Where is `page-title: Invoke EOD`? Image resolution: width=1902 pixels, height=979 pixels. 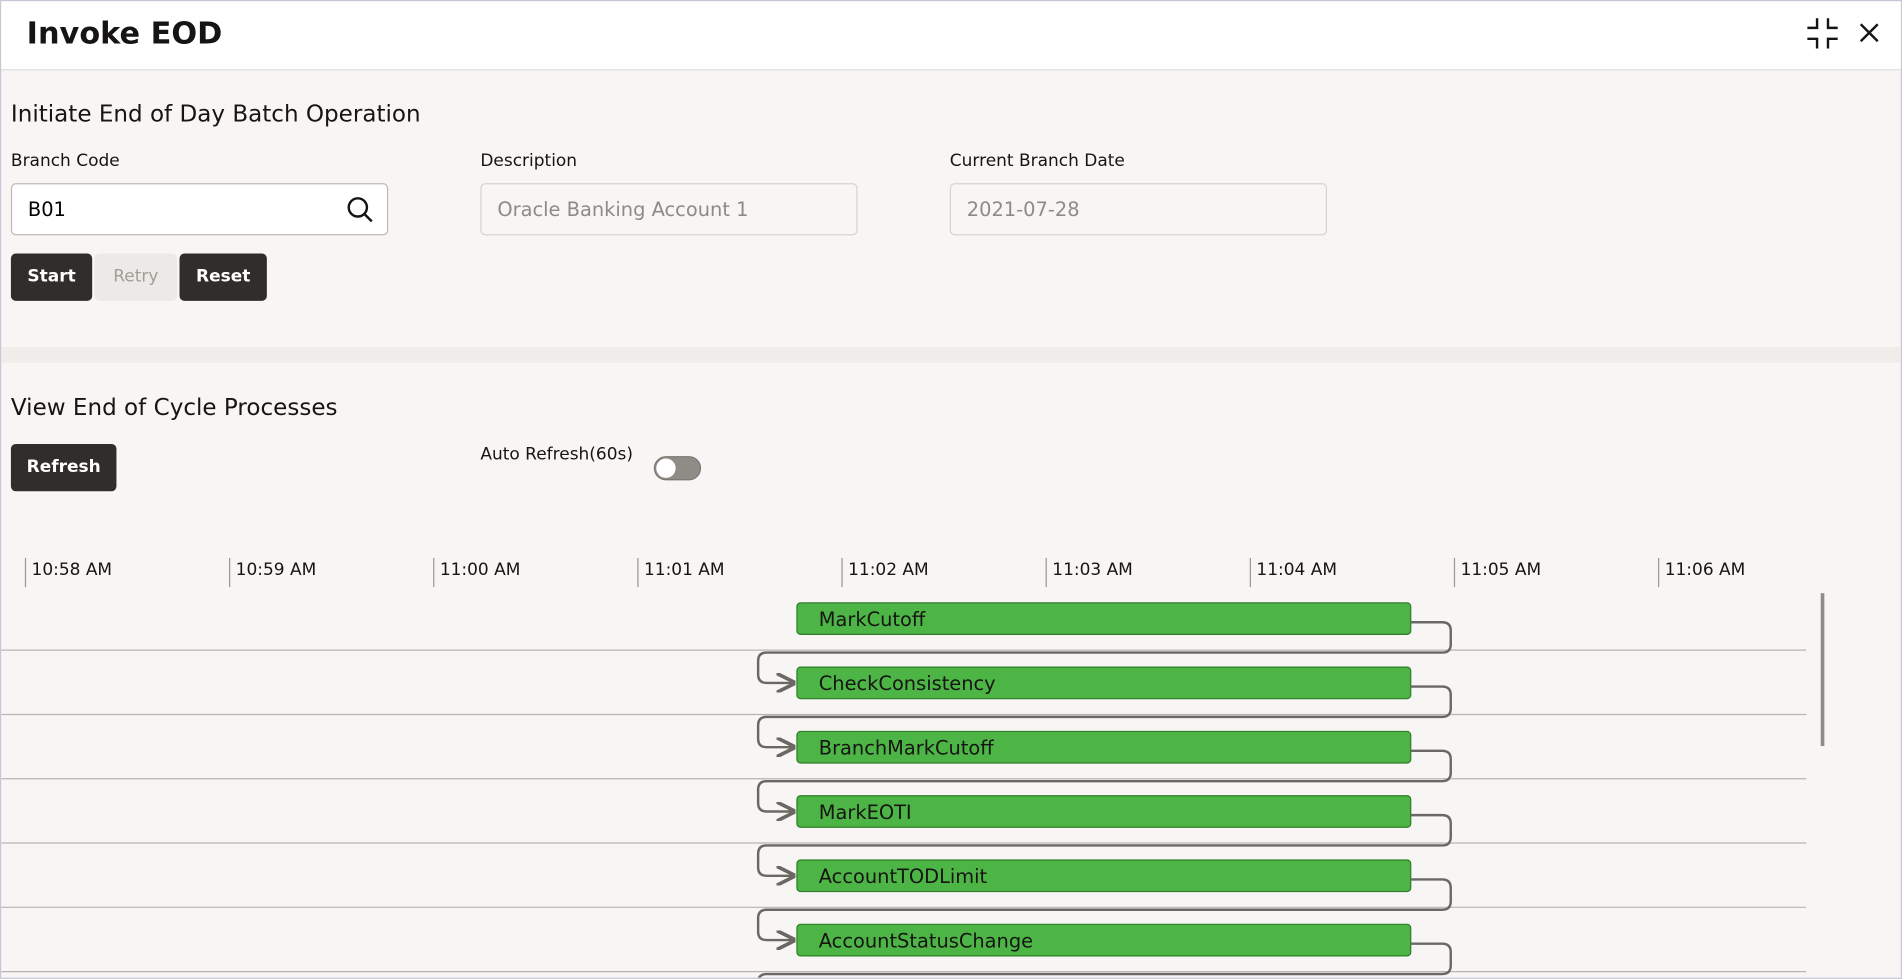
page-title: Invoke EOD is located at coordinates (124, 33).